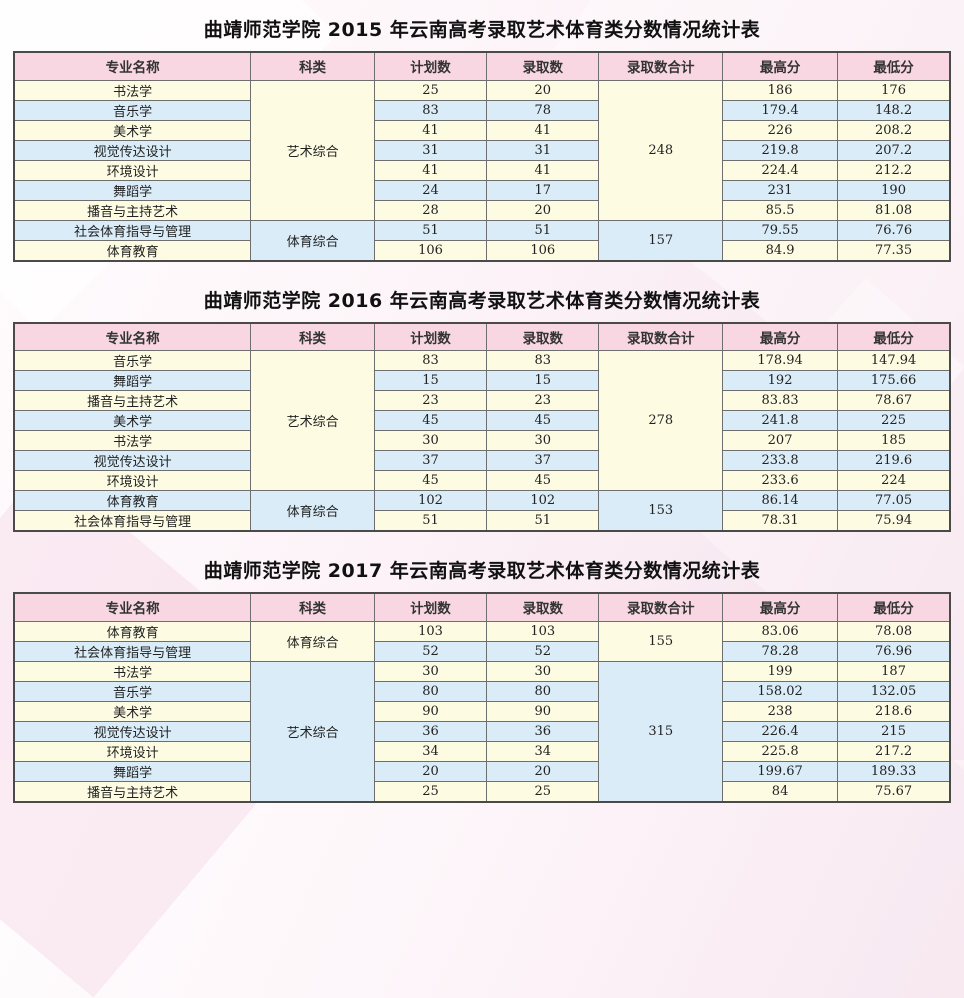 This screenshot has width=964, height=998. What do you see at coordinates (430, 336) in the screenshot?
I see `col-header-plan: 计划数` at bounding box center [430, 336].